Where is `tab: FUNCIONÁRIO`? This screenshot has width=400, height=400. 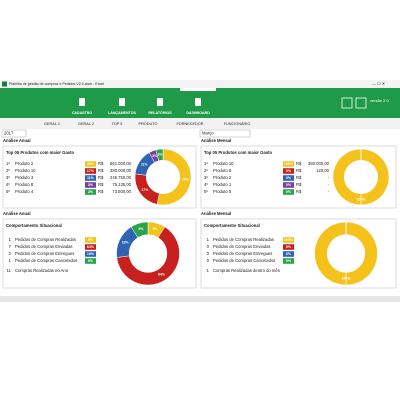 tab: FUNCIONÁRIO is located at coordinates (237, 124).